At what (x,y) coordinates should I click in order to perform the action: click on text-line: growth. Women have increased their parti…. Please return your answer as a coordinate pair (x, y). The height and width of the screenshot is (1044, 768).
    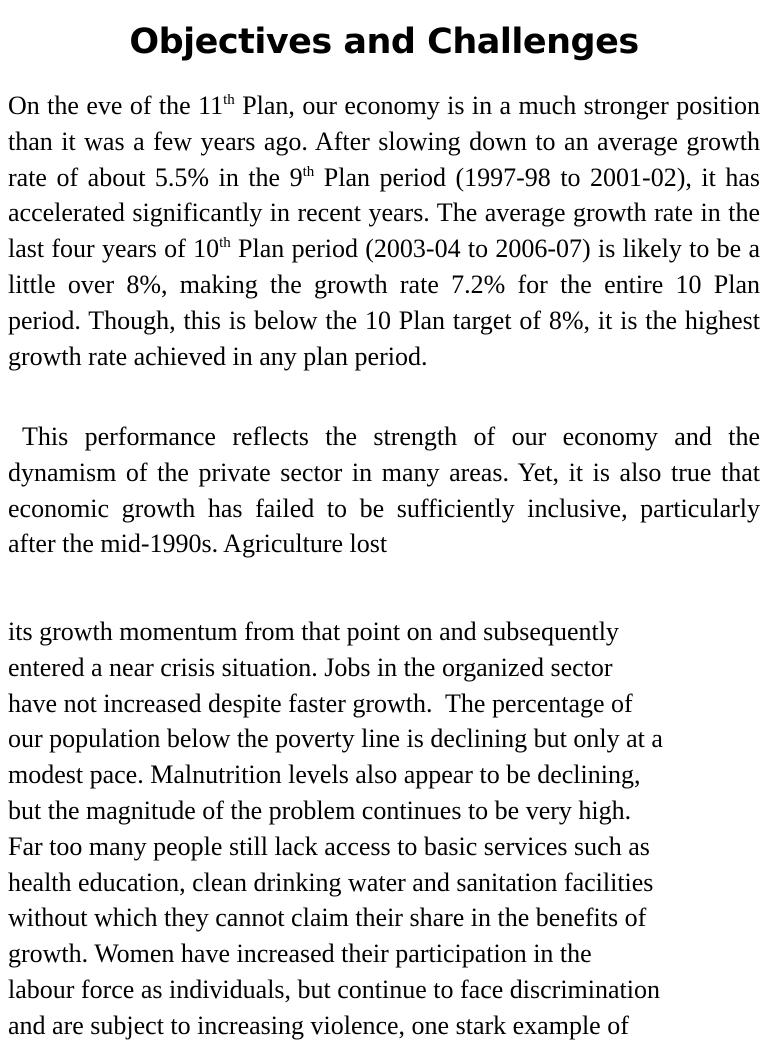
    Looking at the image, I should click on (300, 954).